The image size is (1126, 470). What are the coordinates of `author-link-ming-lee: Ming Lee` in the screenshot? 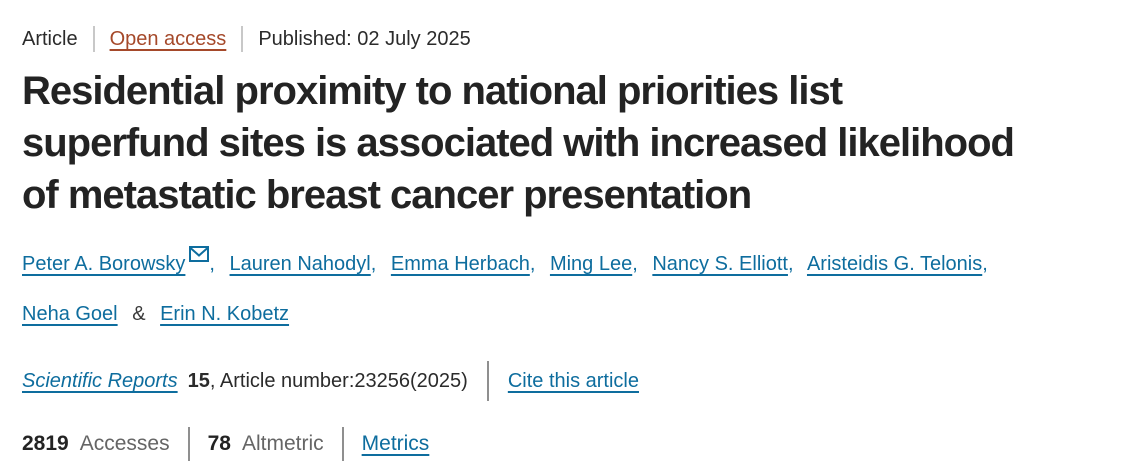 It's located at (591, 264).